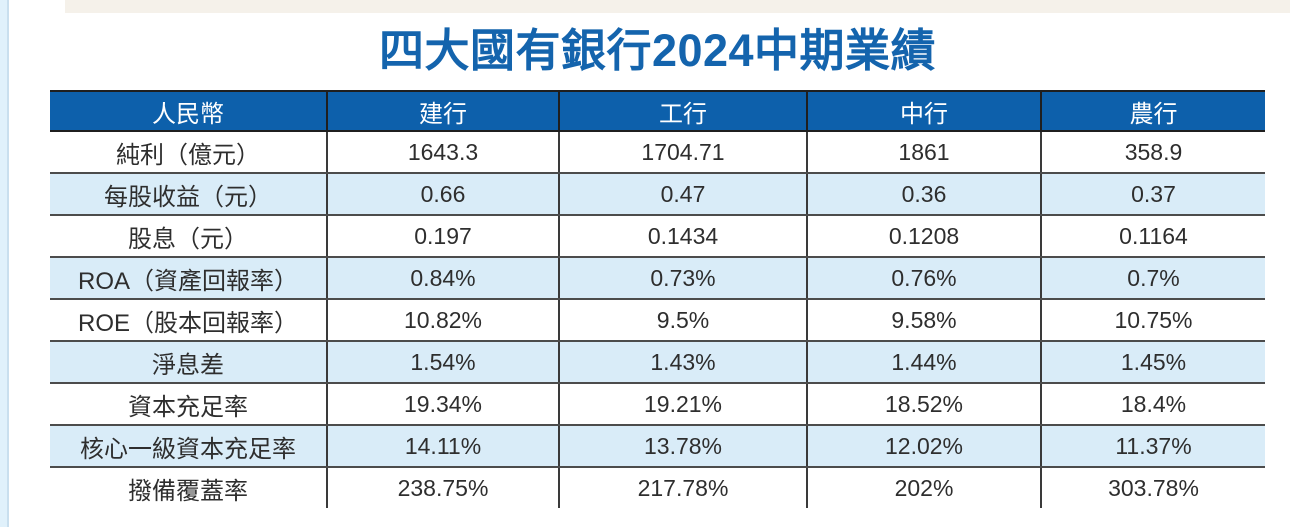 The image size is (1290, 527). I want to click on table-row-cet1: 核心一級資本充足率 14.11% 13.78% 12.02% 11.37%, so click(657, 446).